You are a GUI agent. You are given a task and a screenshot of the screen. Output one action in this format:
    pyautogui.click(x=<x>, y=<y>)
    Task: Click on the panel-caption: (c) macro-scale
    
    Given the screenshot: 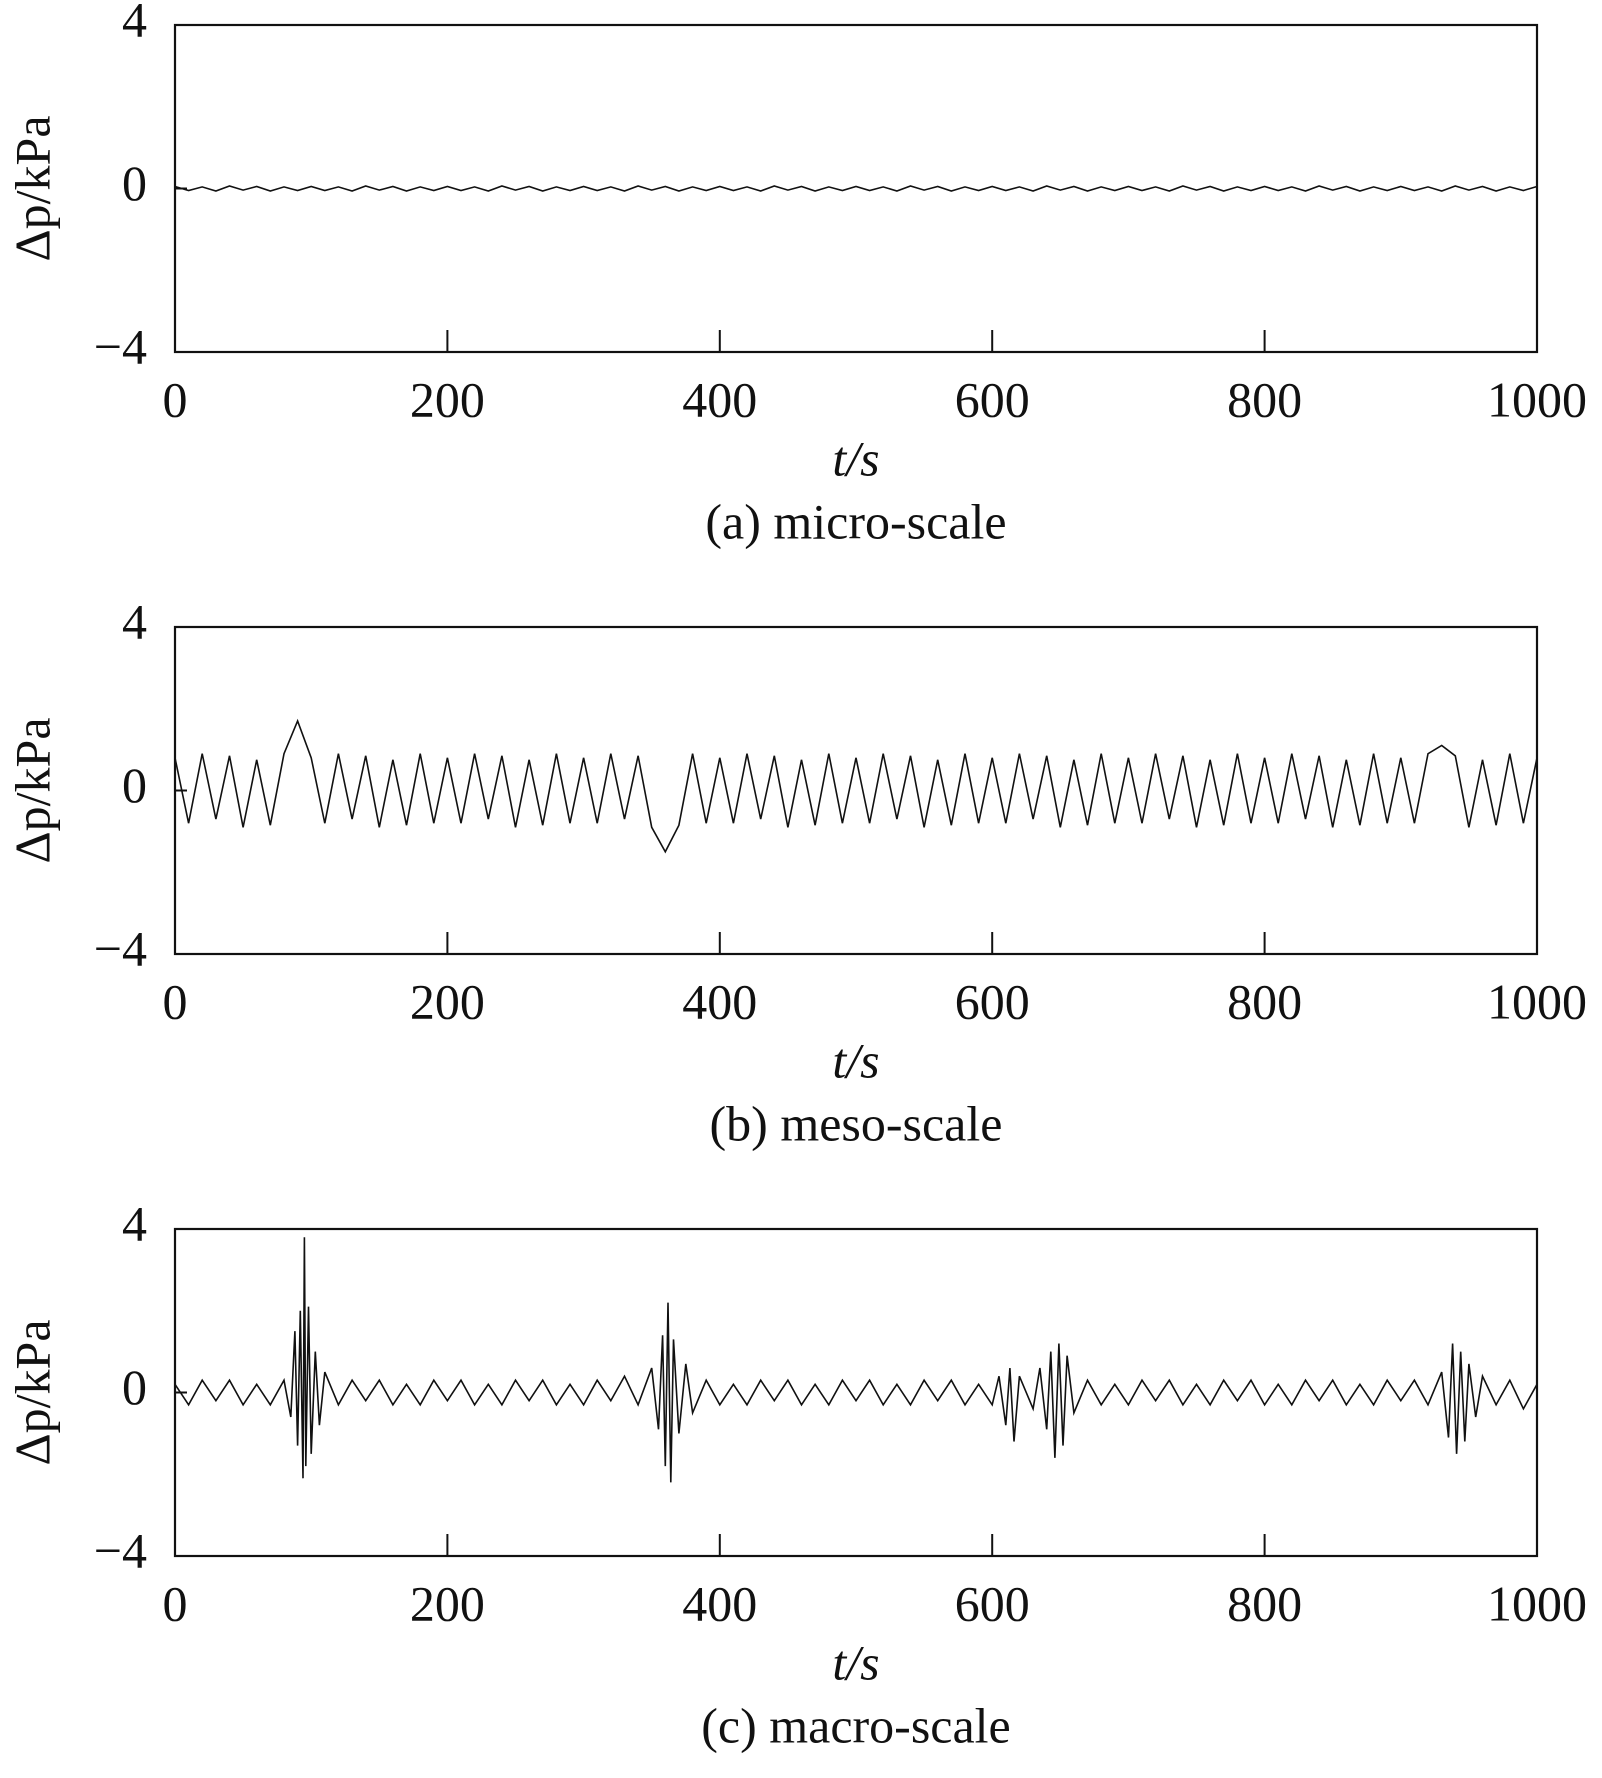 What is the action you would take?
    pyautogui.click(x=856, y=1725)
    